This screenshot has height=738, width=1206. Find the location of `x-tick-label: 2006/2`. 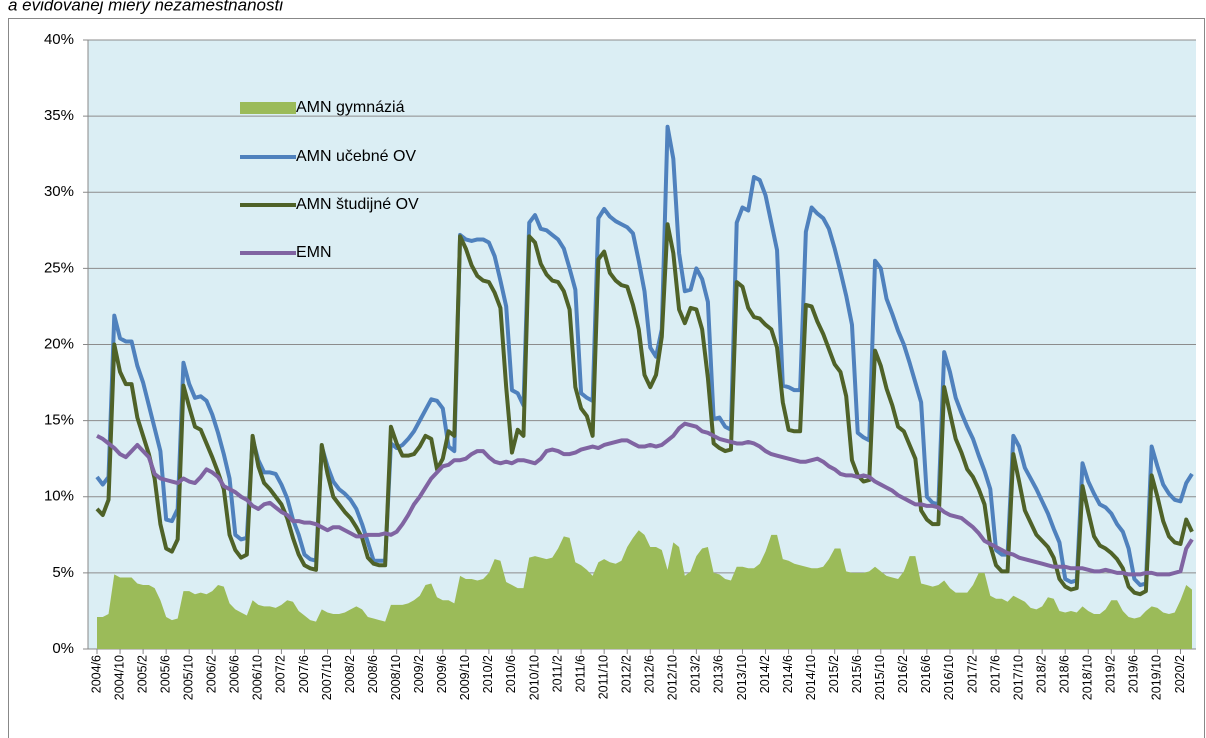

x-tick-label: 2006/2 is located at coordinates (212, 674).